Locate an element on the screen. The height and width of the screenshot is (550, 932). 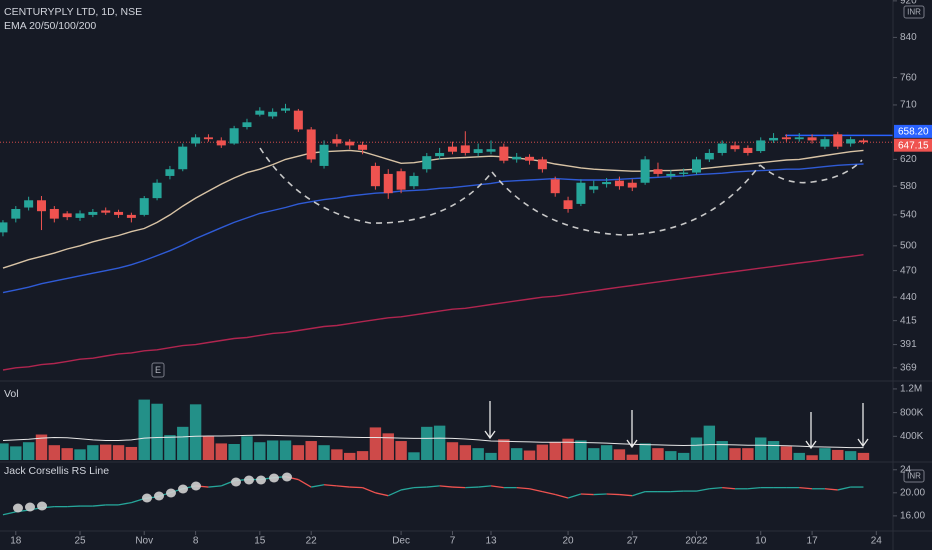
earnings-label: E is located at coordinates (158, 370).